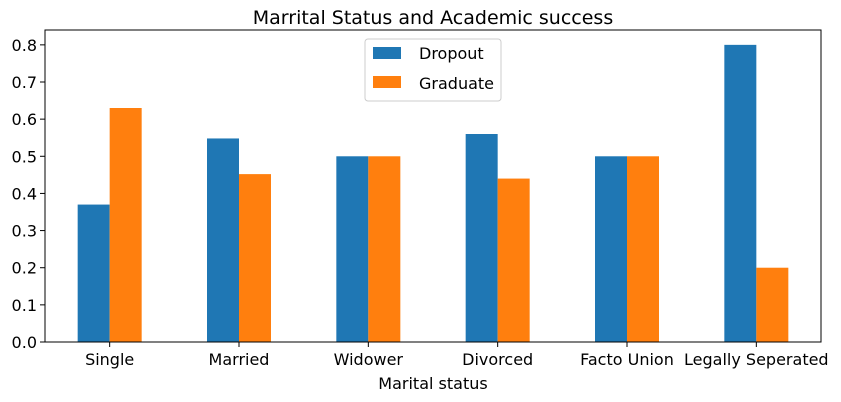 The image size is (841, 402). Describe the element at coordinates (24, 193) in the screenshot. I see `y-tick-label: 0.4` at that location.